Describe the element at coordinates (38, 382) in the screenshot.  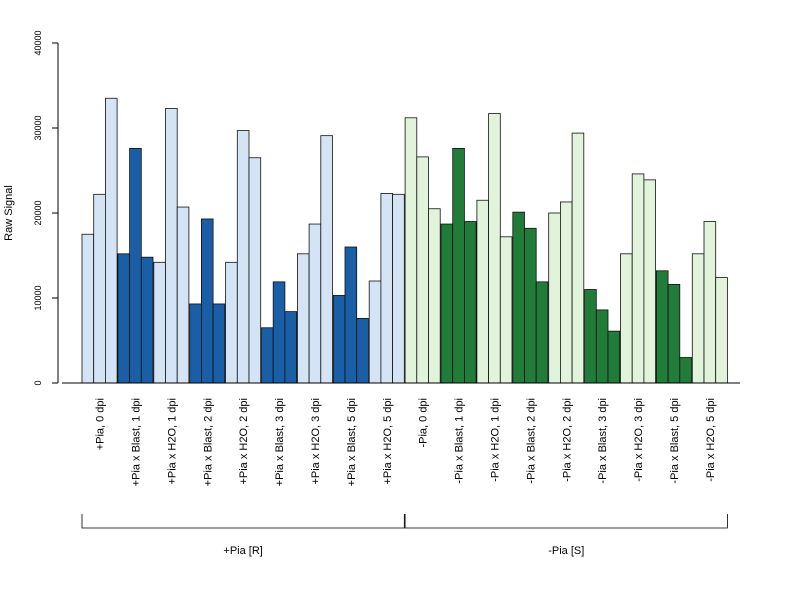
I see `y-tick-label: 0` at that location.